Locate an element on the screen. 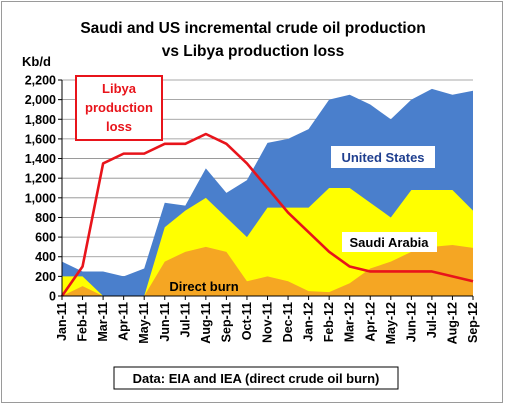 The height and width of the screenshot is (409, 506). libya-label-line3: loss is located at coordinates (119, 126).